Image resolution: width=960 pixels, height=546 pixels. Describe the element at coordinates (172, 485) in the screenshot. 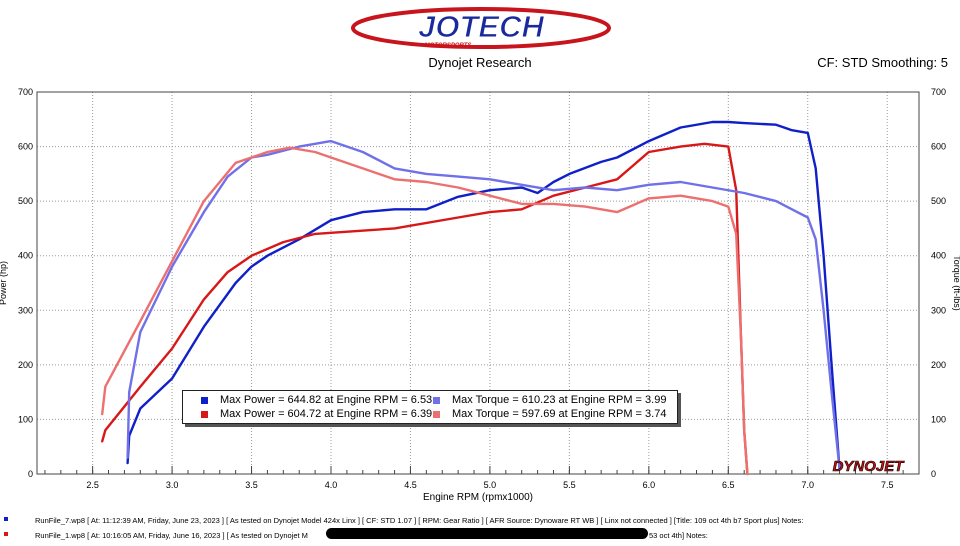

I see `x-tick-label: 3.0` at that location.